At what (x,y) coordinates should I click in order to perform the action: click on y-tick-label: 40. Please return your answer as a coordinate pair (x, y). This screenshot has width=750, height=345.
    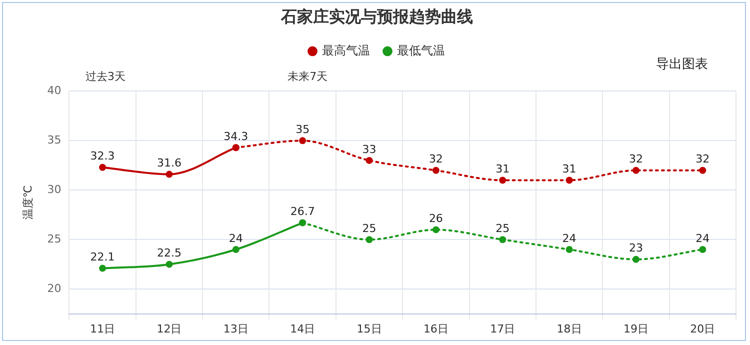
    Looking at the image, I should click on (54, 91).